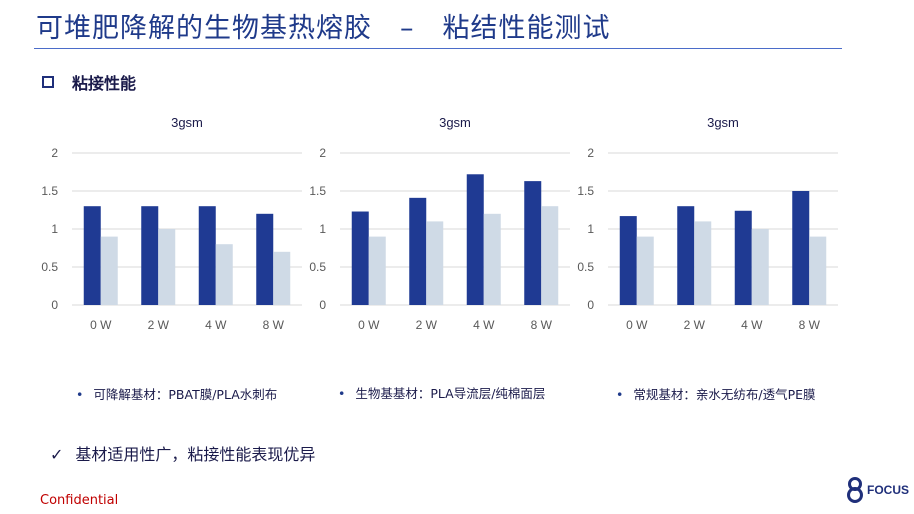  I want to click on focus-logo-icon, so click(855, 490).